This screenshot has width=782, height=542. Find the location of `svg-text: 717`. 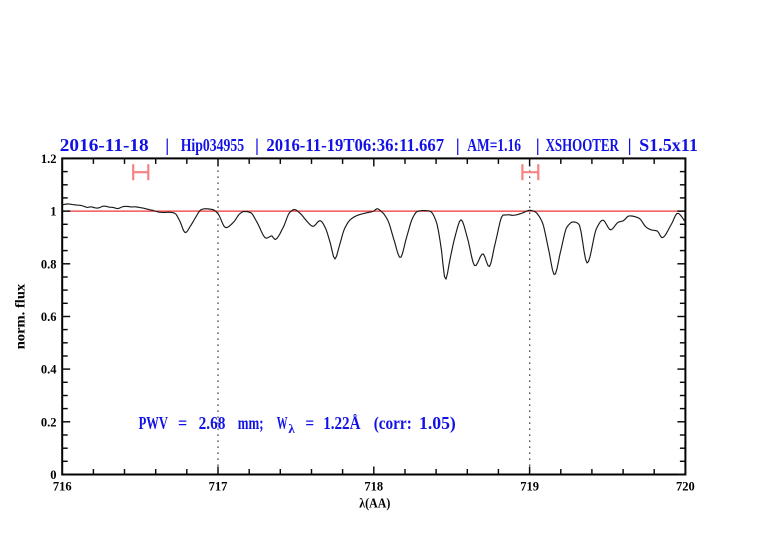

svg-text: 717 is located at coordinates (218, 486).